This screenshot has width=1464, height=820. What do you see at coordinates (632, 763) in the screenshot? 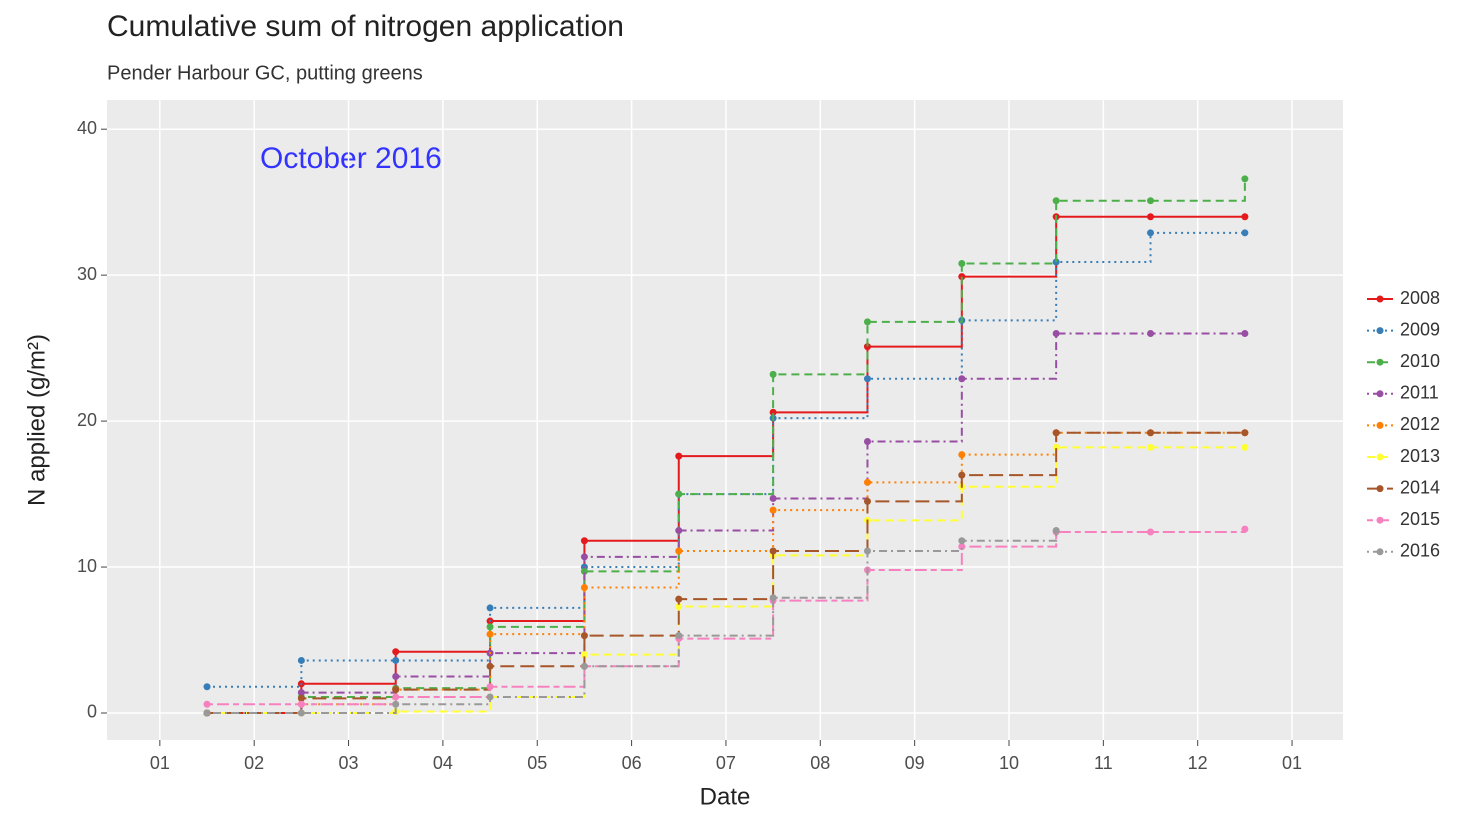
I see `x-tick-label: 06` at bounding box center [632, 763].